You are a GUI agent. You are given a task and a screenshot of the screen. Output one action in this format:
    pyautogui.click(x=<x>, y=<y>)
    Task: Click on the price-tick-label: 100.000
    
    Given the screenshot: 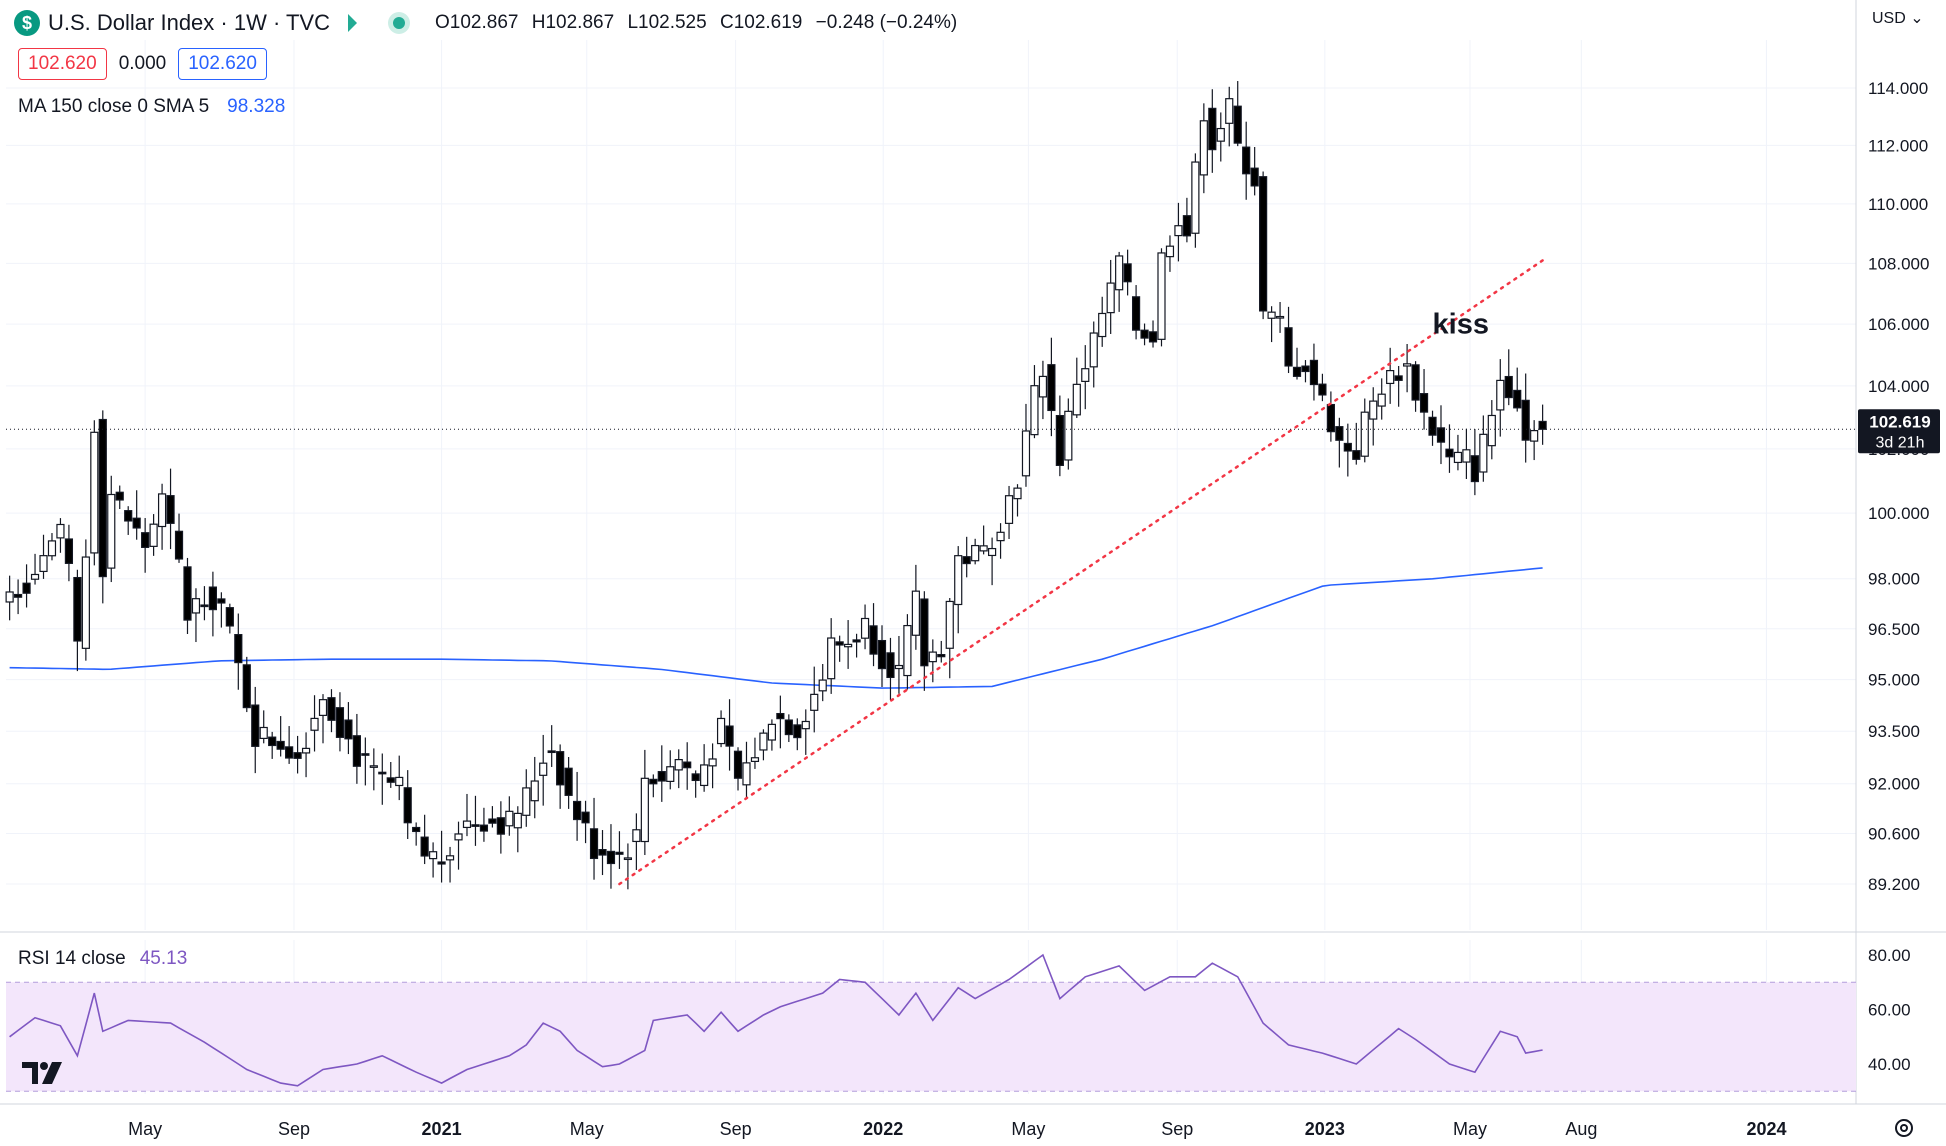 What is the action you would take?
    pyautogui.click(x=1898, y=513)
    